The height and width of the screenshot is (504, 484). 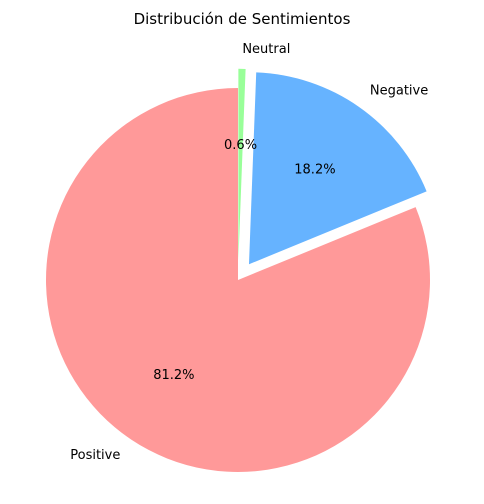 I want to click on slice-label-negative: Negative, so click(x=399, y=91).